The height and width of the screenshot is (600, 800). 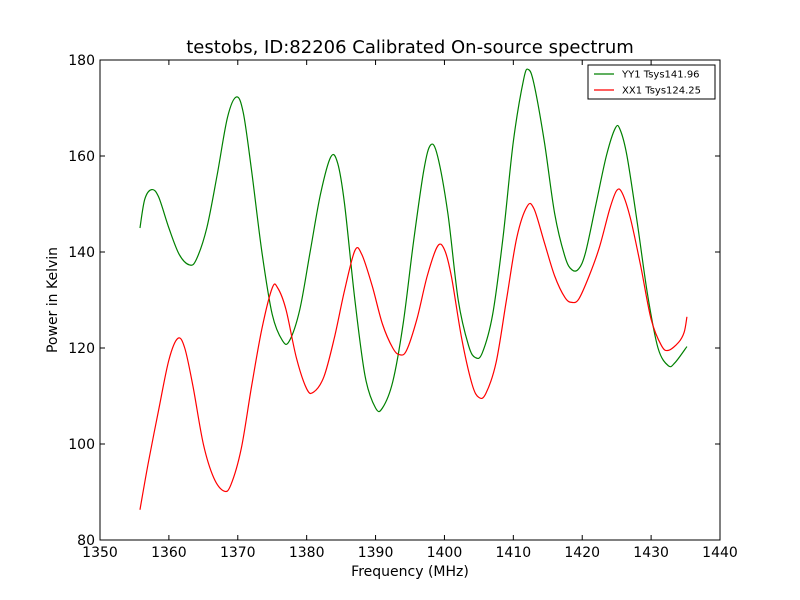 I want to click on y-tick-label: 140, so click(x=81, y=253).